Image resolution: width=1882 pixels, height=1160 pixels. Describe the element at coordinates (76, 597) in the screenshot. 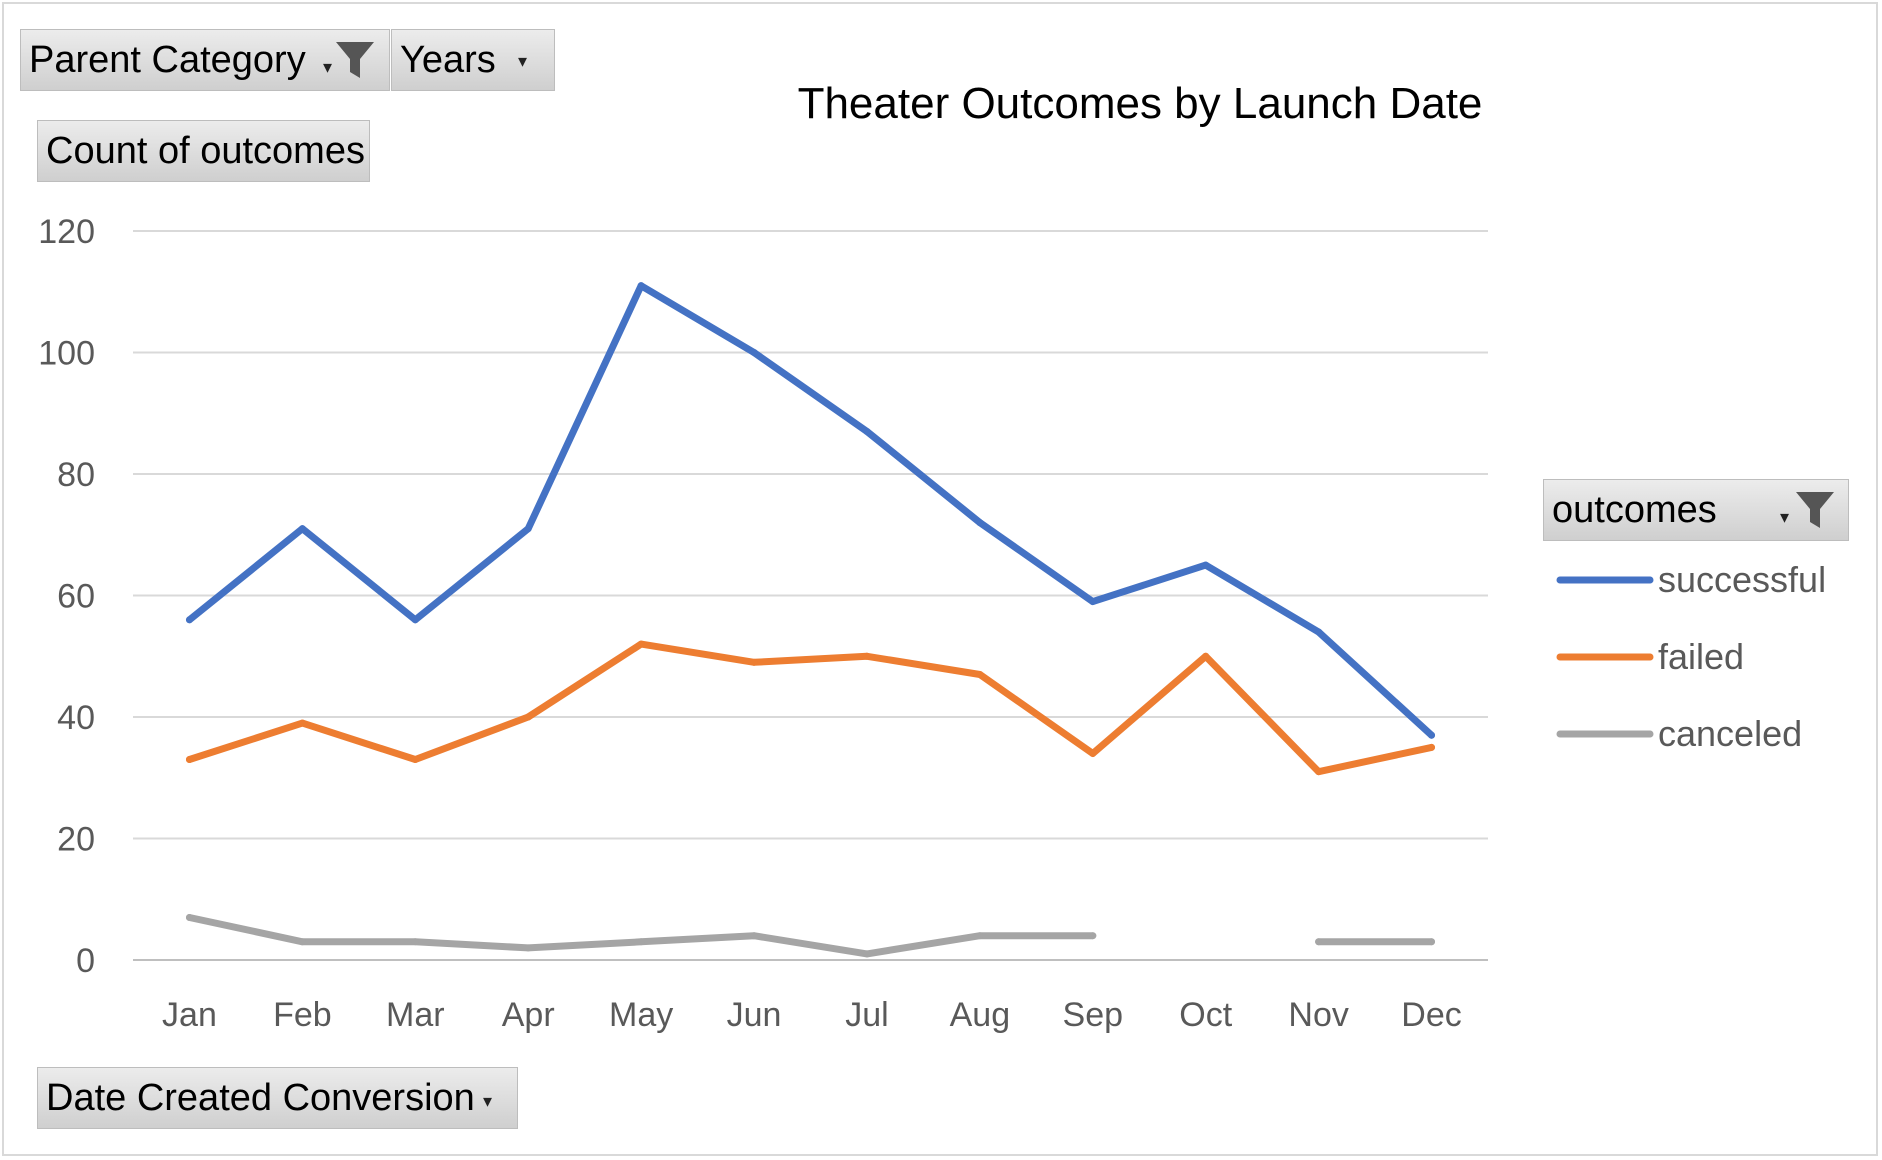

I see `y-tick-label: 60` at that location.